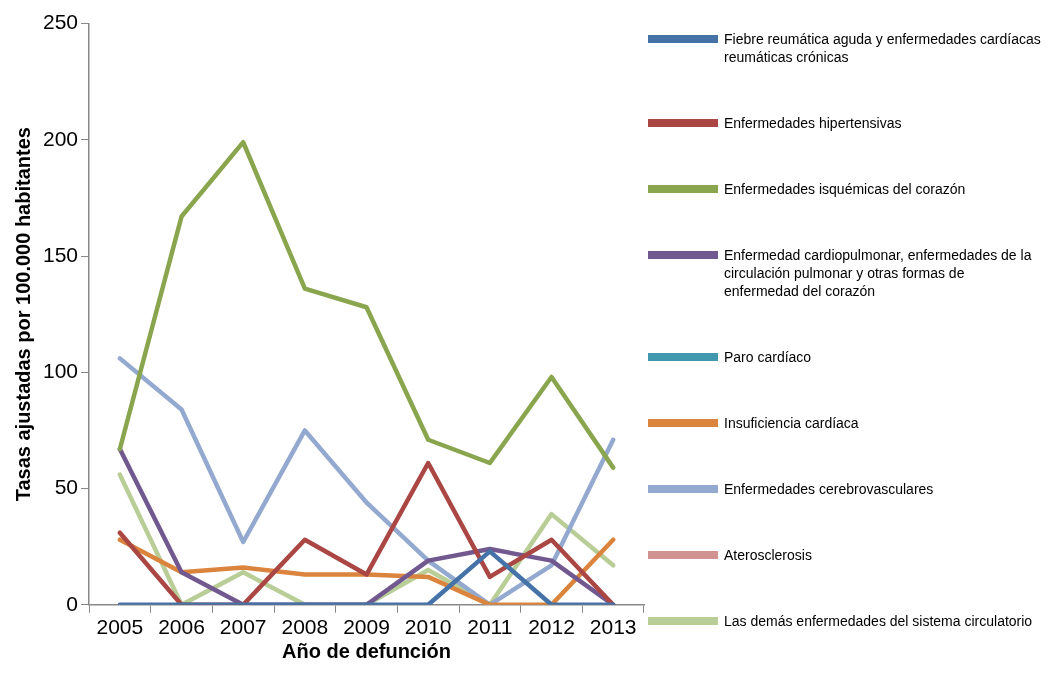 The width and height of the screenshot is (1053, 678). I want to click on legend-label: Insuficiencia cardíaca, so click(791, 423).